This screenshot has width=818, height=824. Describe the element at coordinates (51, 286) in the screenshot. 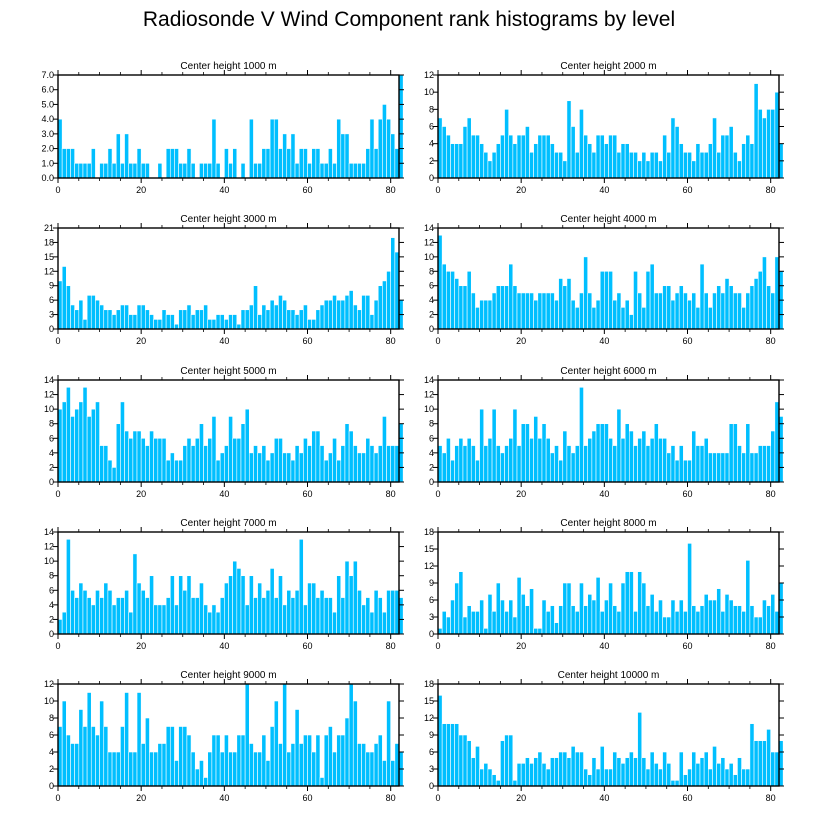

I see `y-tick-label: 9` at that location.